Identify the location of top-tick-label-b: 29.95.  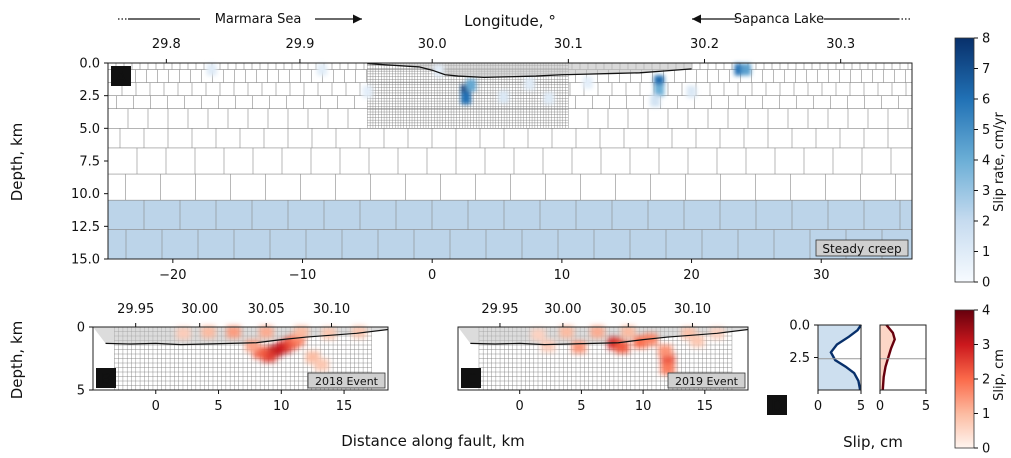
(135, 309).